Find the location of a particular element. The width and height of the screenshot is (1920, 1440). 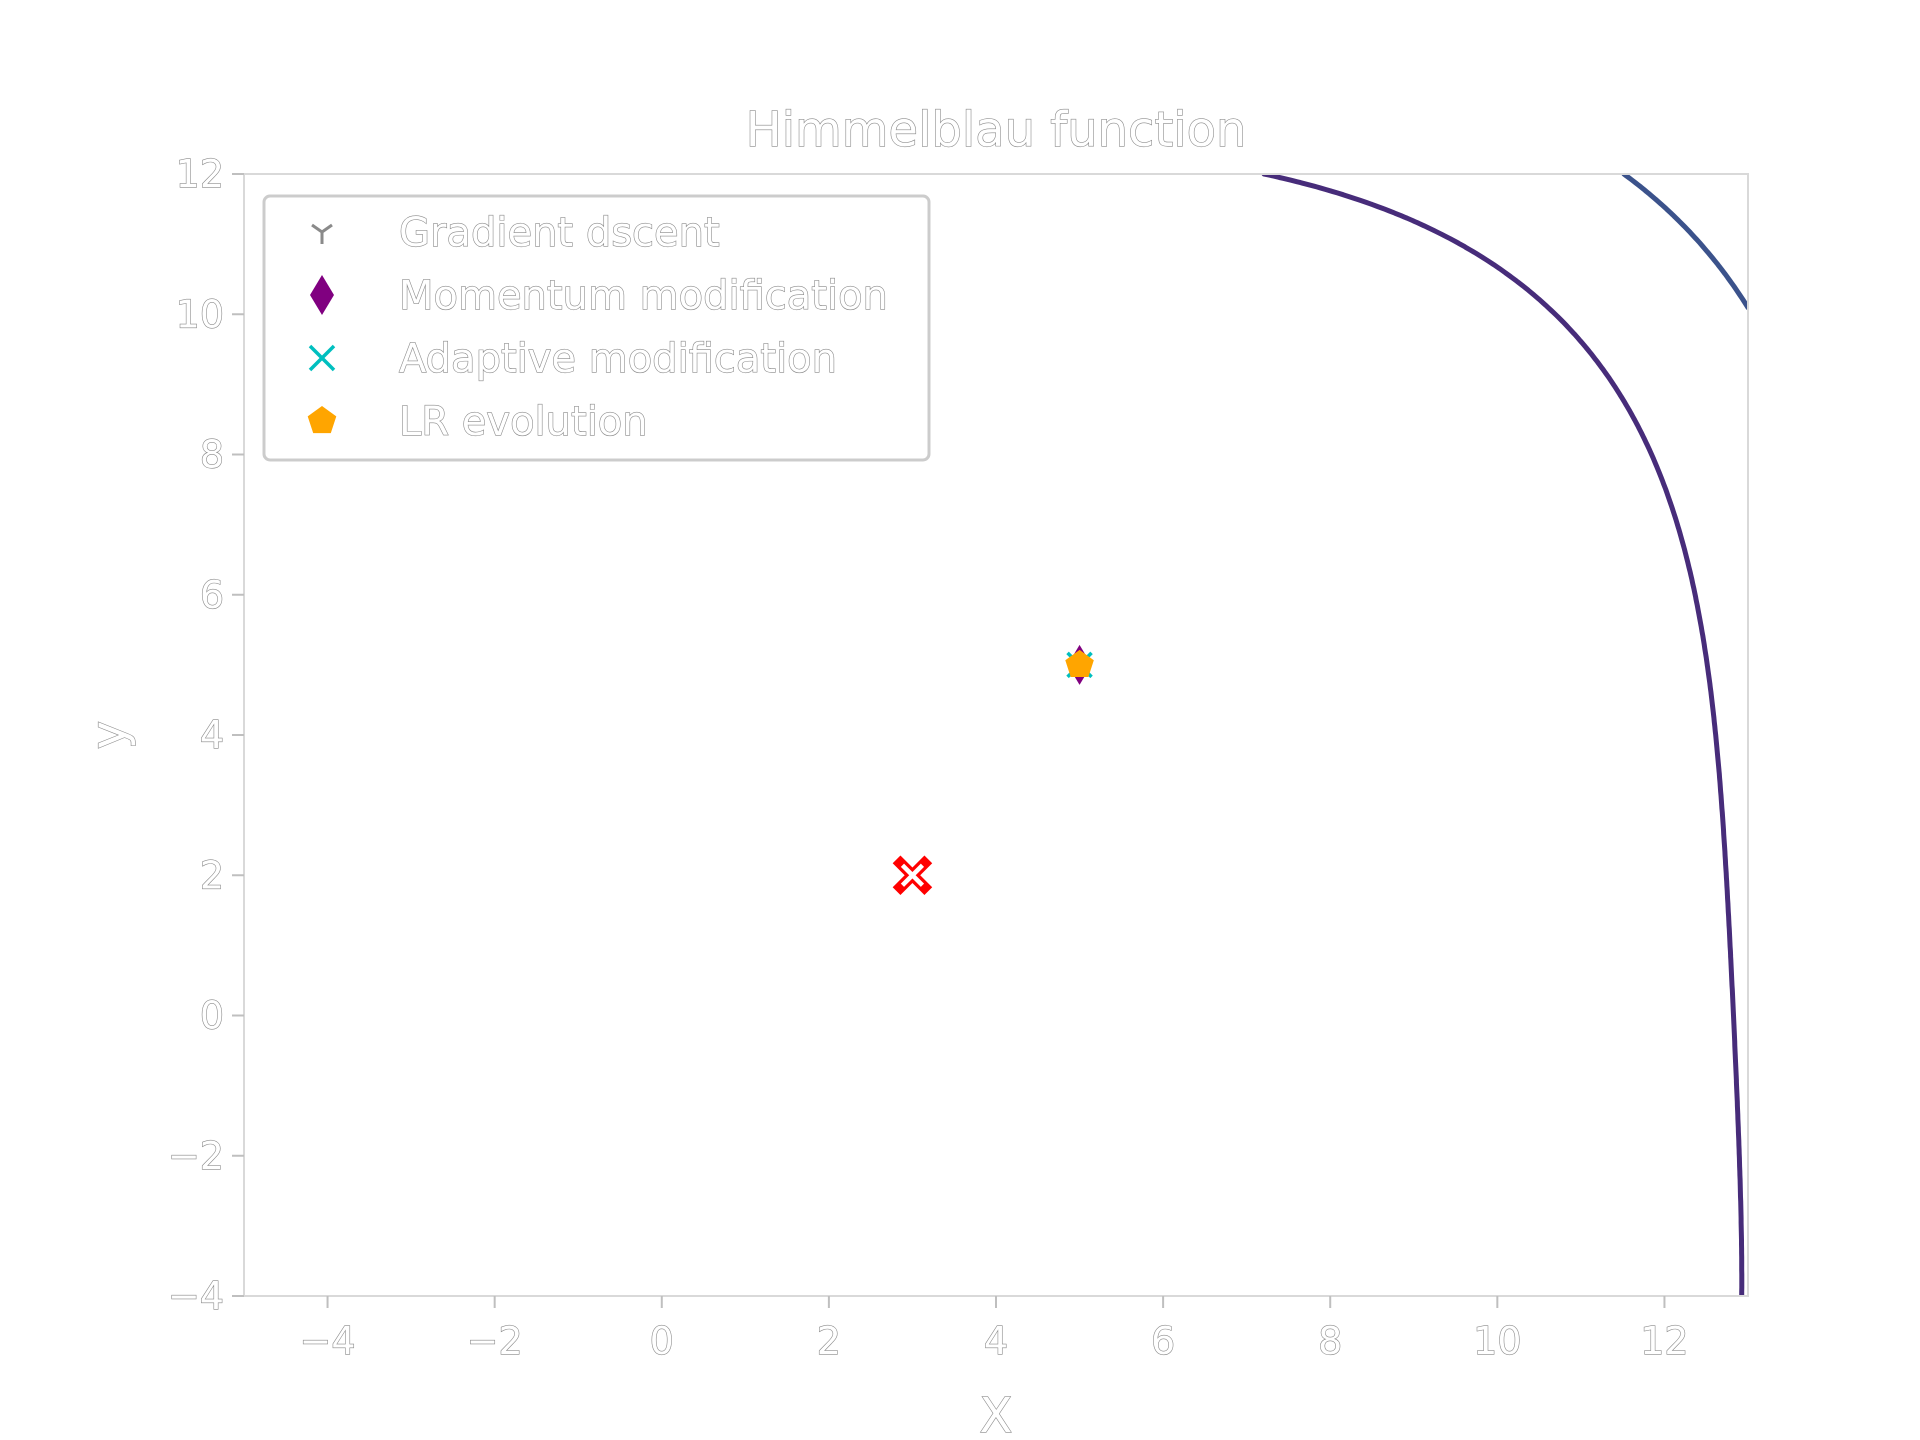

legend-box is located at coordinates (596, 328).